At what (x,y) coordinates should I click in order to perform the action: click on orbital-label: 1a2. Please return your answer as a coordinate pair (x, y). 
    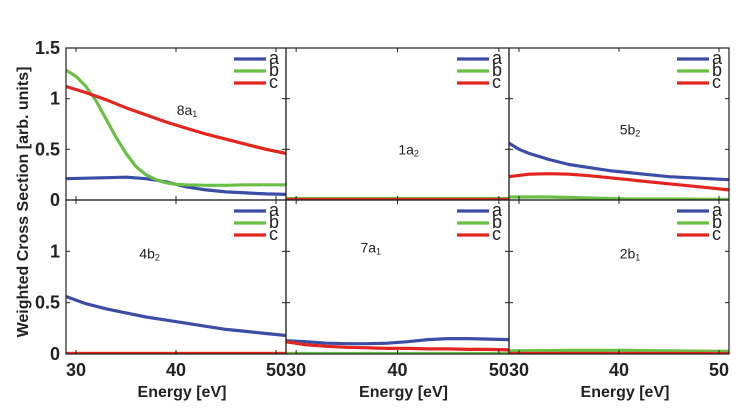
    Looking at the image, I should click on (408, 149).